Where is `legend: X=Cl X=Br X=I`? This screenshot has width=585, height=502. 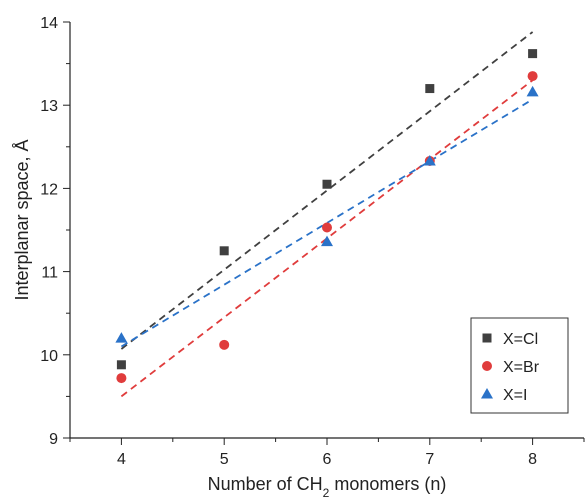 legend: X=Cl X=Br X=I is located at coordinates (519, 365).